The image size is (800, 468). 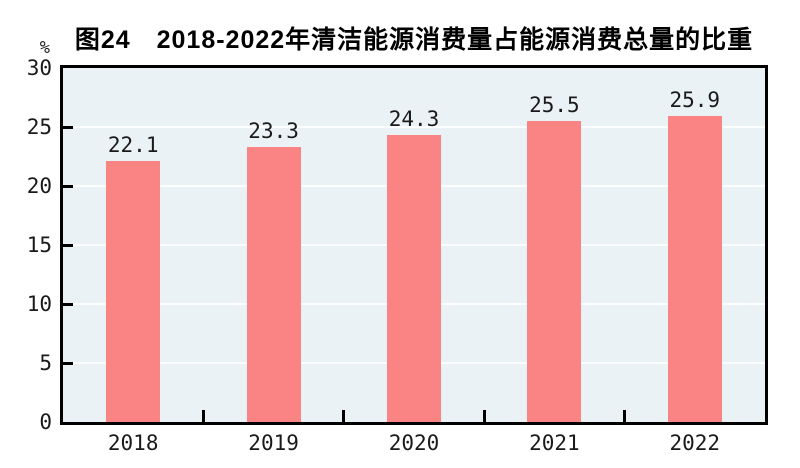 What do you see at coordinates (554, 105) in the screenshot?
I see `bar-value-label-2021: 25.5` at bounding box center [554, 105].